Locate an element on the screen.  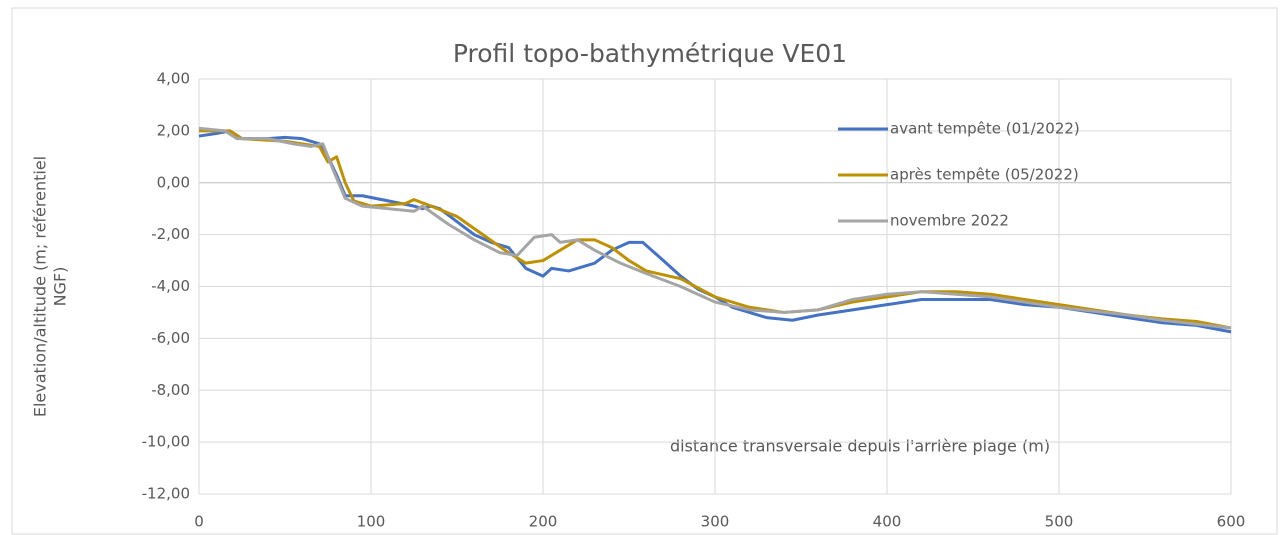
legend-label: novembre 2022 is located at coordinates (949, 221).